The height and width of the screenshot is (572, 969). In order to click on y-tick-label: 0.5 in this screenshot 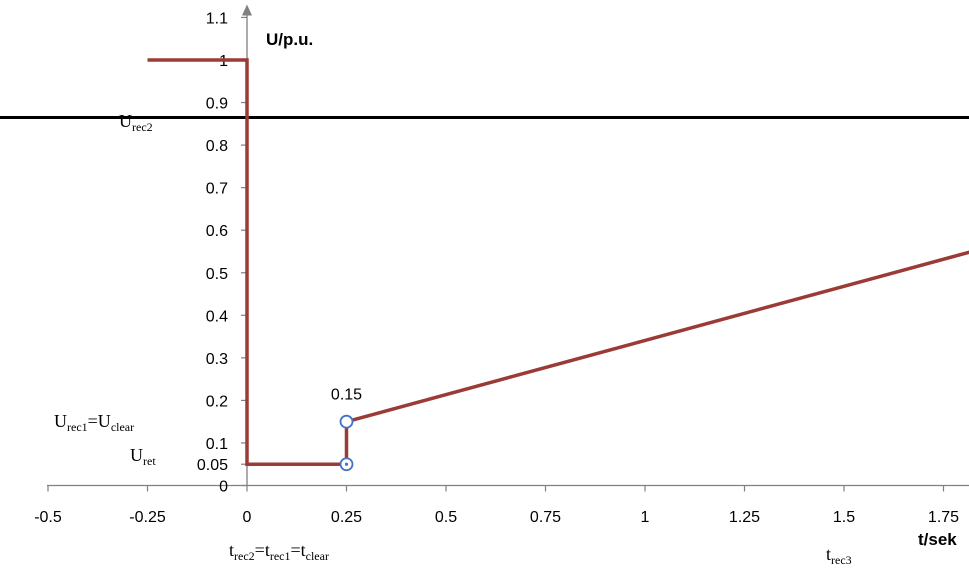, I will do `click(217, 274)`.